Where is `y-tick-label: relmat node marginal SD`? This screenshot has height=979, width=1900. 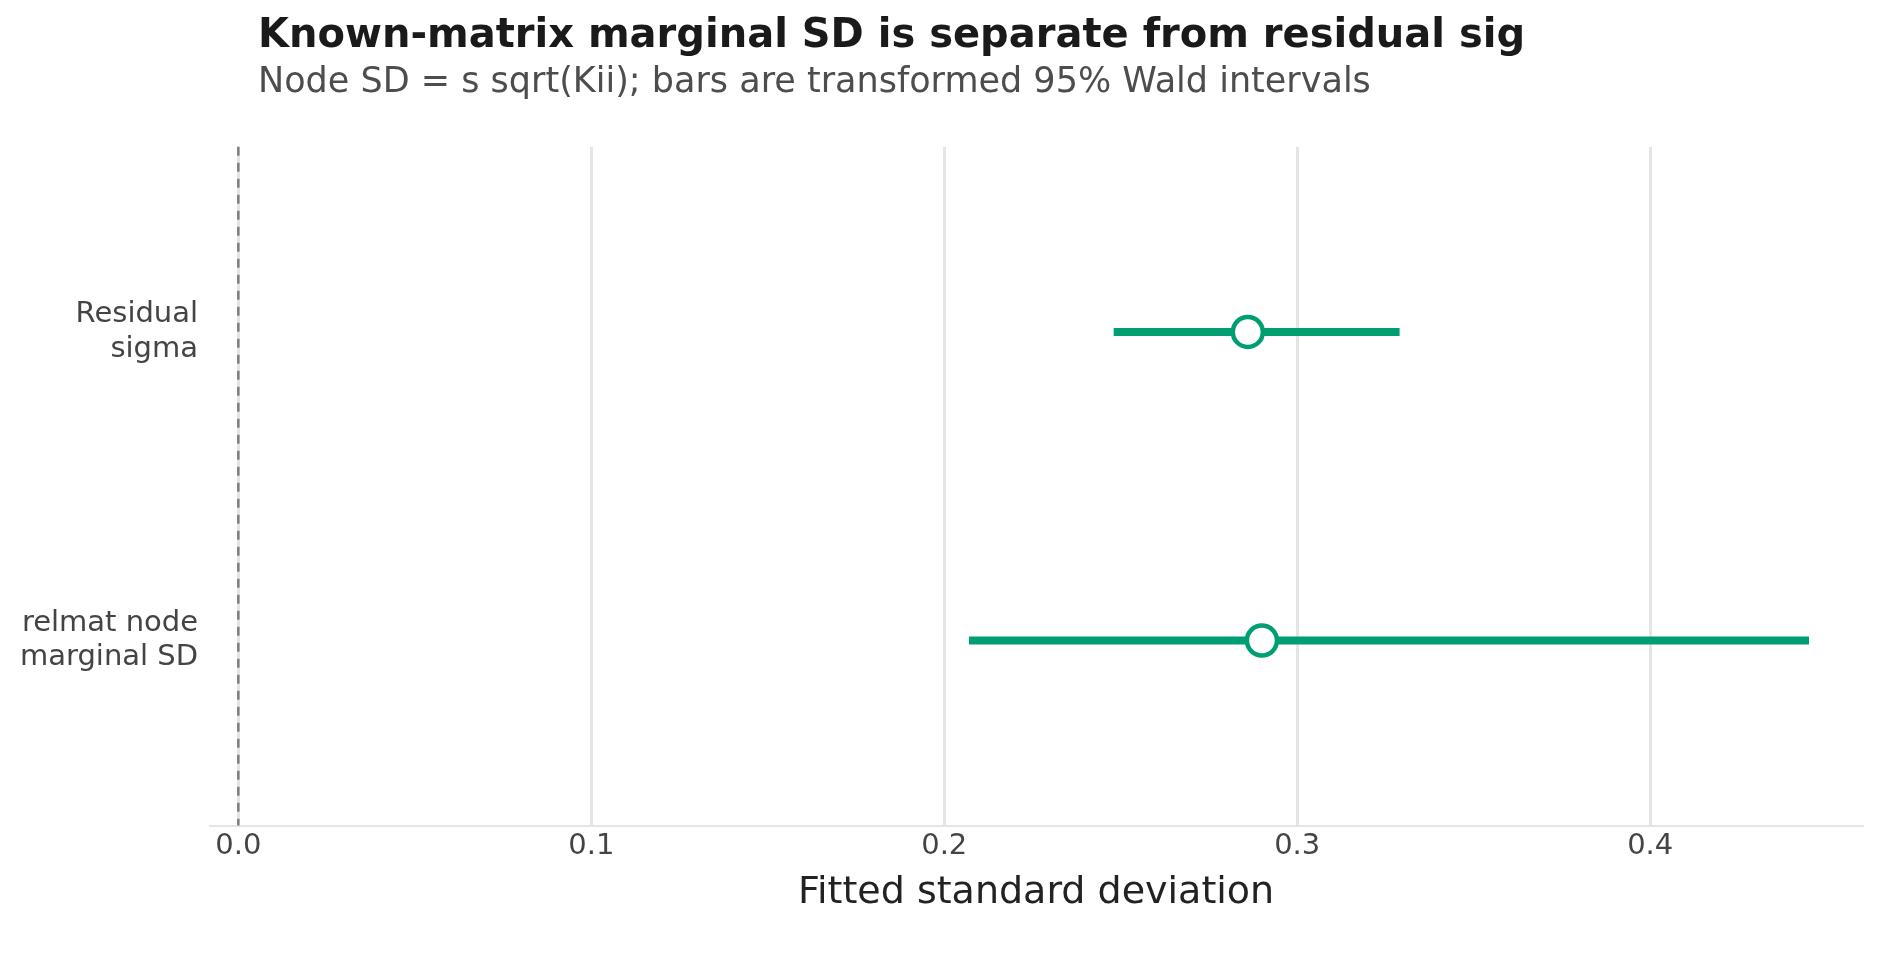 y-tick-label: relmat node marginal SD is located at coordinates (109, 638).